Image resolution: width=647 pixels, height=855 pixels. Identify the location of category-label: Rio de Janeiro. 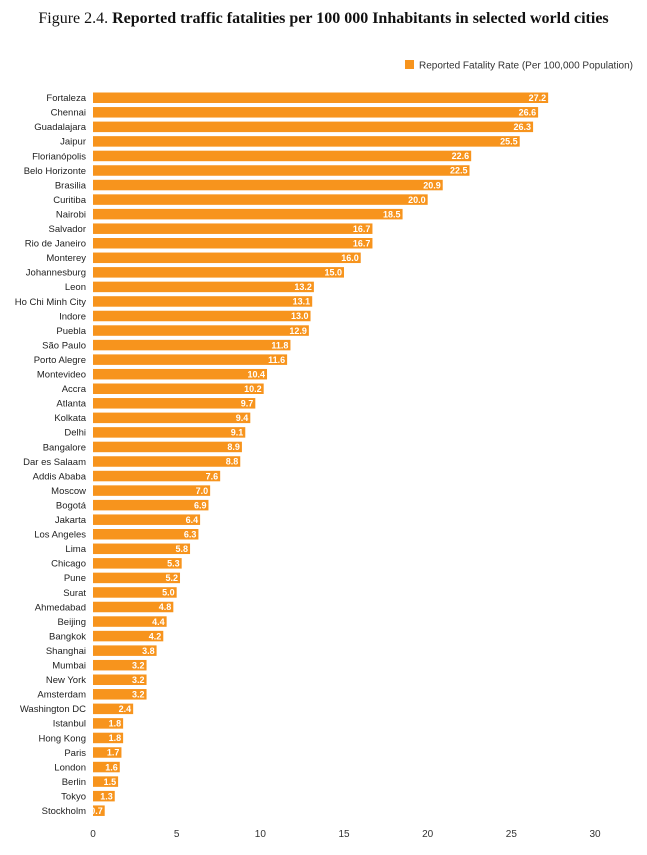
(55, 244).